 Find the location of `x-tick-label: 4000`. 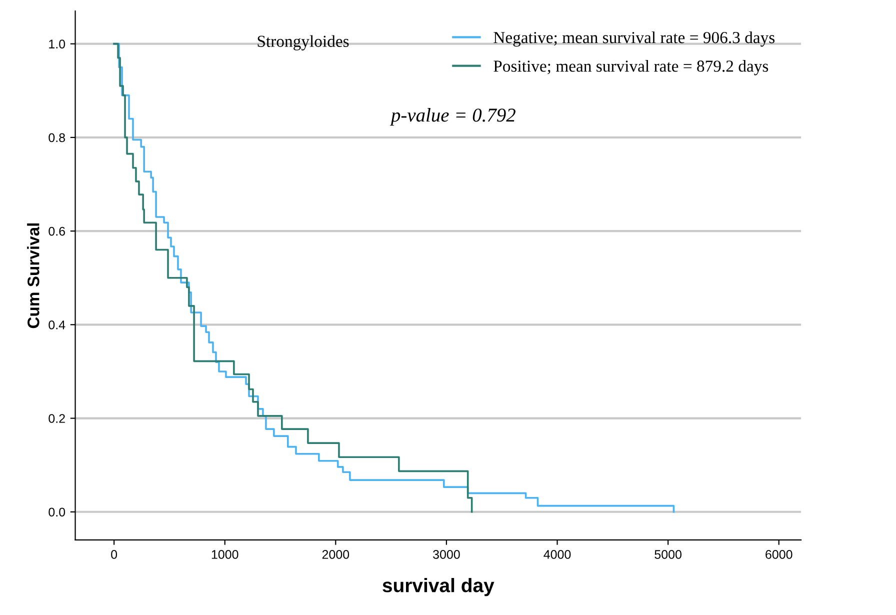

x-tick-label: 4000 is located at coordinates (557, 554).